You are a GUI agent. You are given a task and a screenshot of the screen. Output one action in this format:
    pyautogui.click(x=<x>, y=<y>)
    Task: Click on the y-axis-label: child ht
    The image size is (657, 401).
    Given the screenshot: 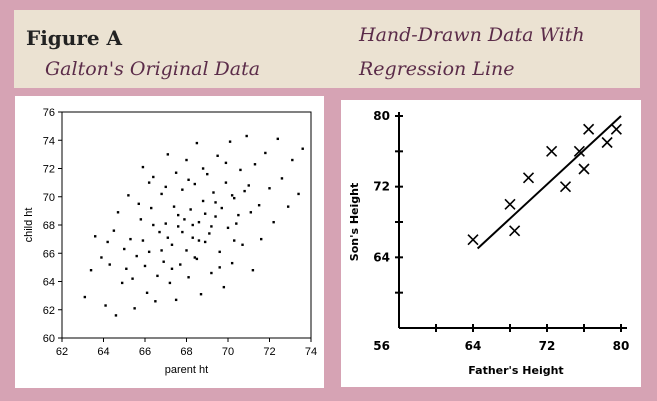 What is the action you would take?
    pyautogui.click(x=29, y=225)
    